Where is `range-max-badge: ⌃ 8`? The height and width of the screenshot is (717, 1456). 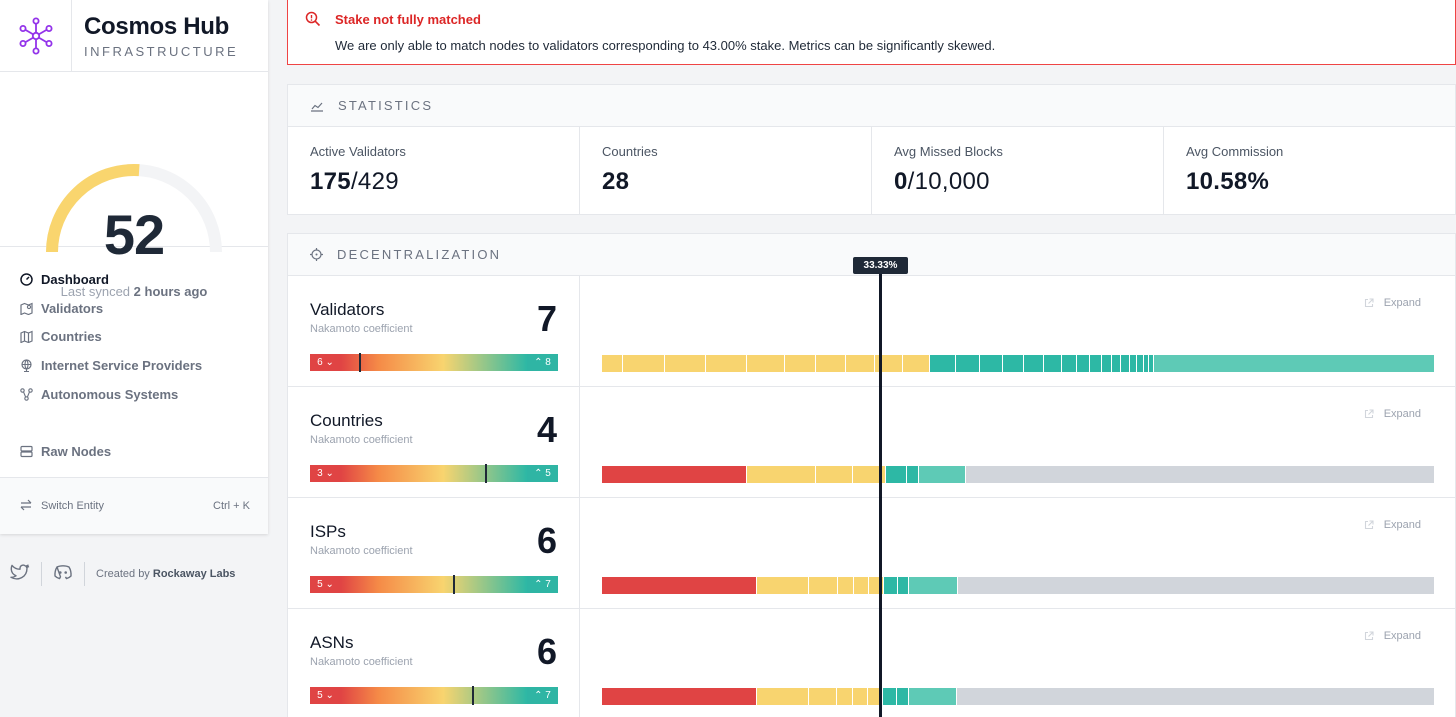
range-max-badge: ⌃ 8 is located at coordinates (542, 362).